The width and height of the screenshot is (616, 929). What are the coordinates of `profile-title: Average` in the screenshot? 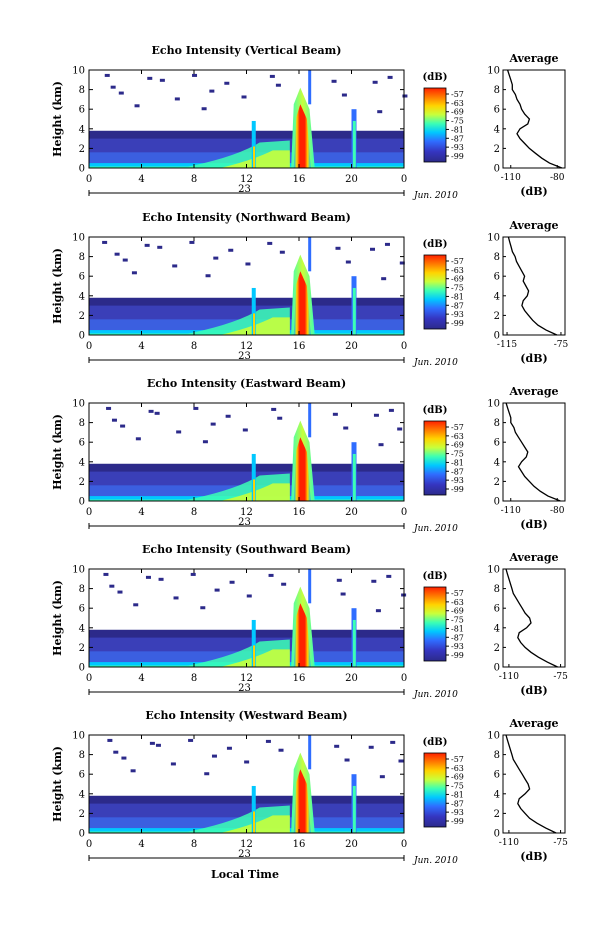 It's located at (533, 723).